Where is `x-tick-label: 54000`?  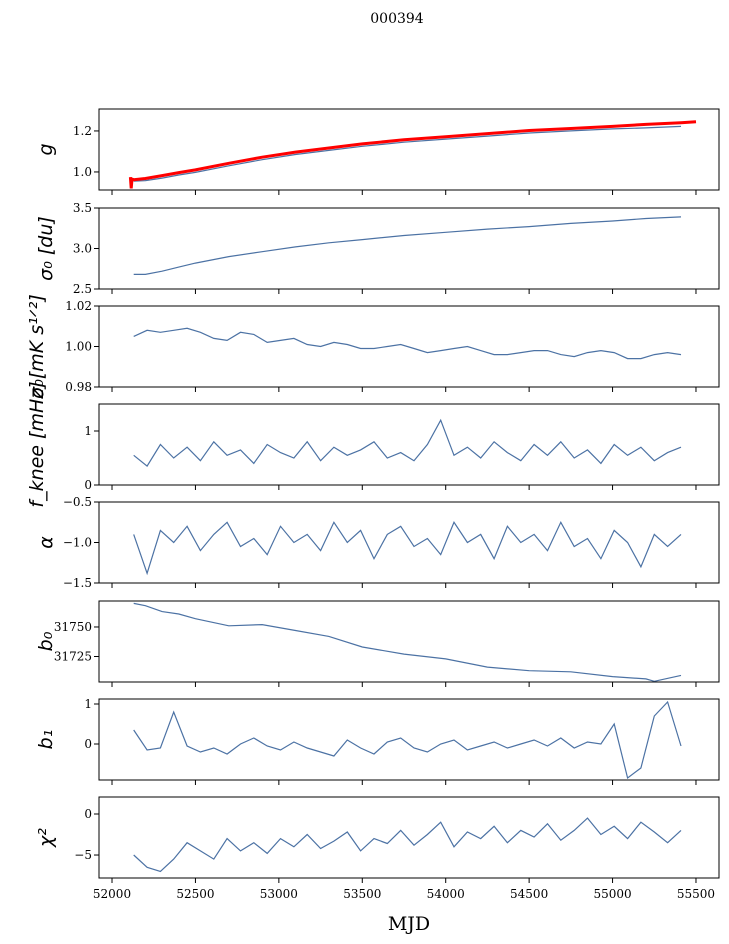 x-tick-label: 54000 is located at coordinates (446, 894).